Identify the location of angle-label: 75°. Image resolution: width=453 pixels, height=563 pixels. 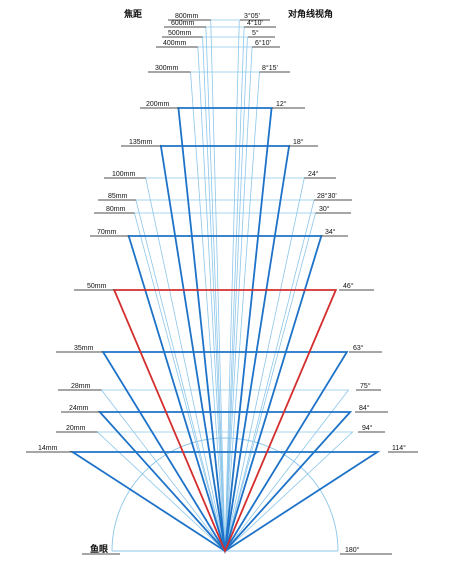
(365, 386).